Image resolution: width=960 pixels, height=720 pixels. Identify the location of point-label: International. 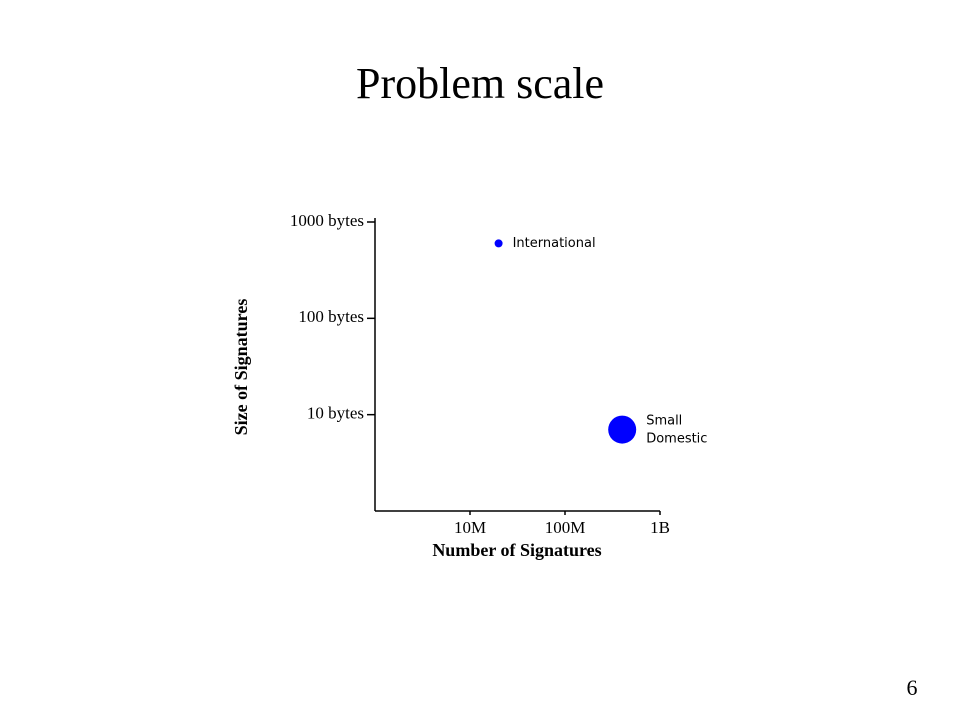
(554, 243).